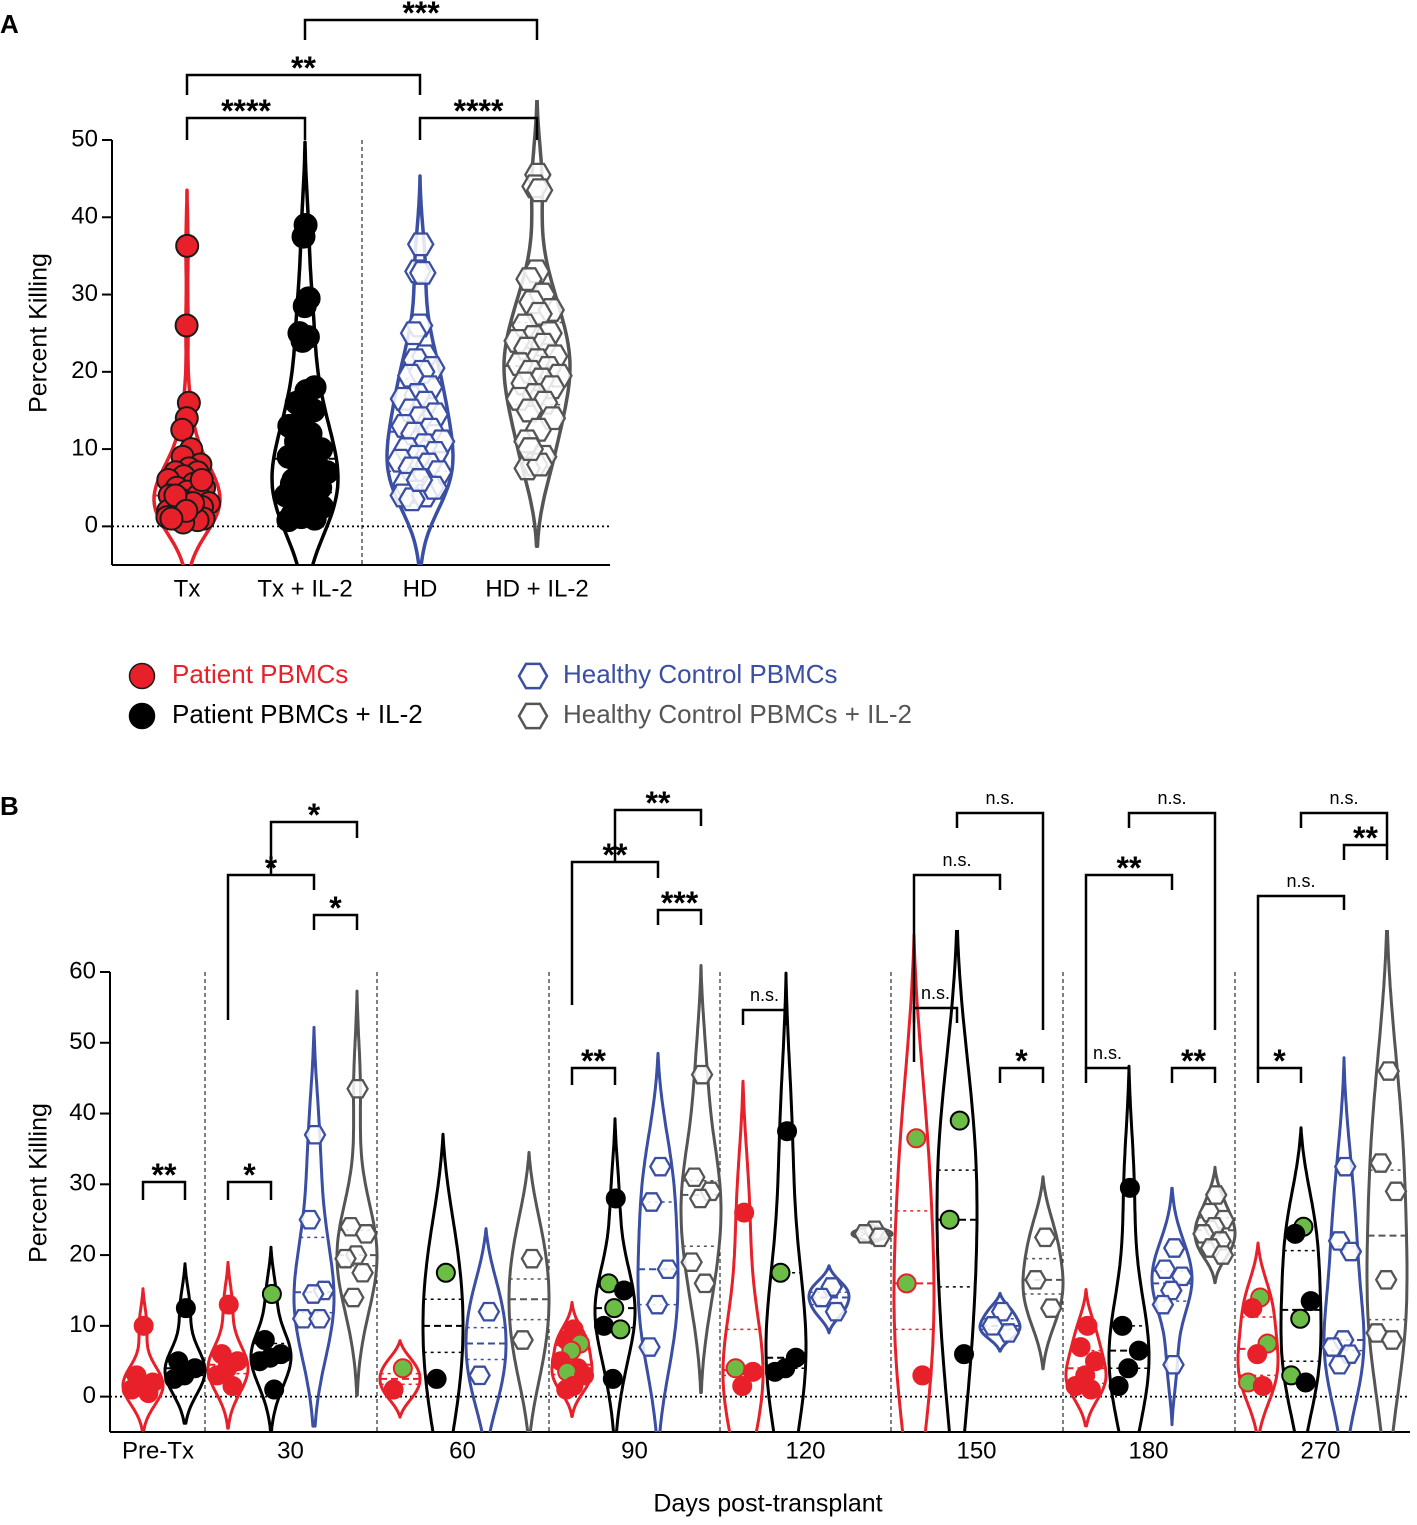  Describe the element at coordinates (297, 714) in the screenshot. I see `legend-label: Patient PBMCs + IL-2` at that location.